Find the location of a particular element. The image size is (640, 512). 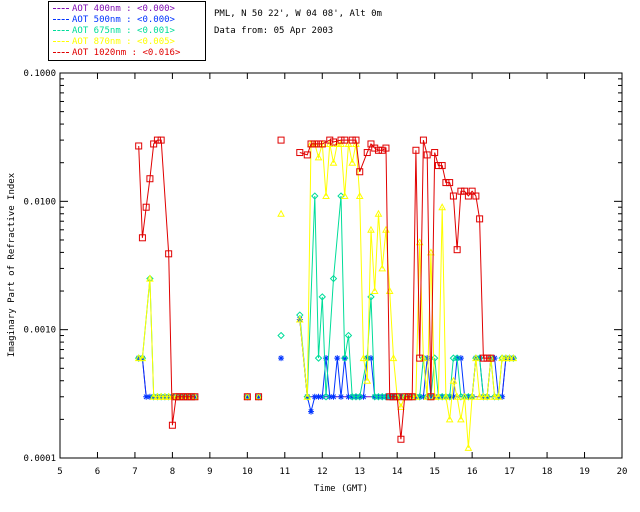

y-tick-label: 0.1000 is located at coordinates (39, 74).